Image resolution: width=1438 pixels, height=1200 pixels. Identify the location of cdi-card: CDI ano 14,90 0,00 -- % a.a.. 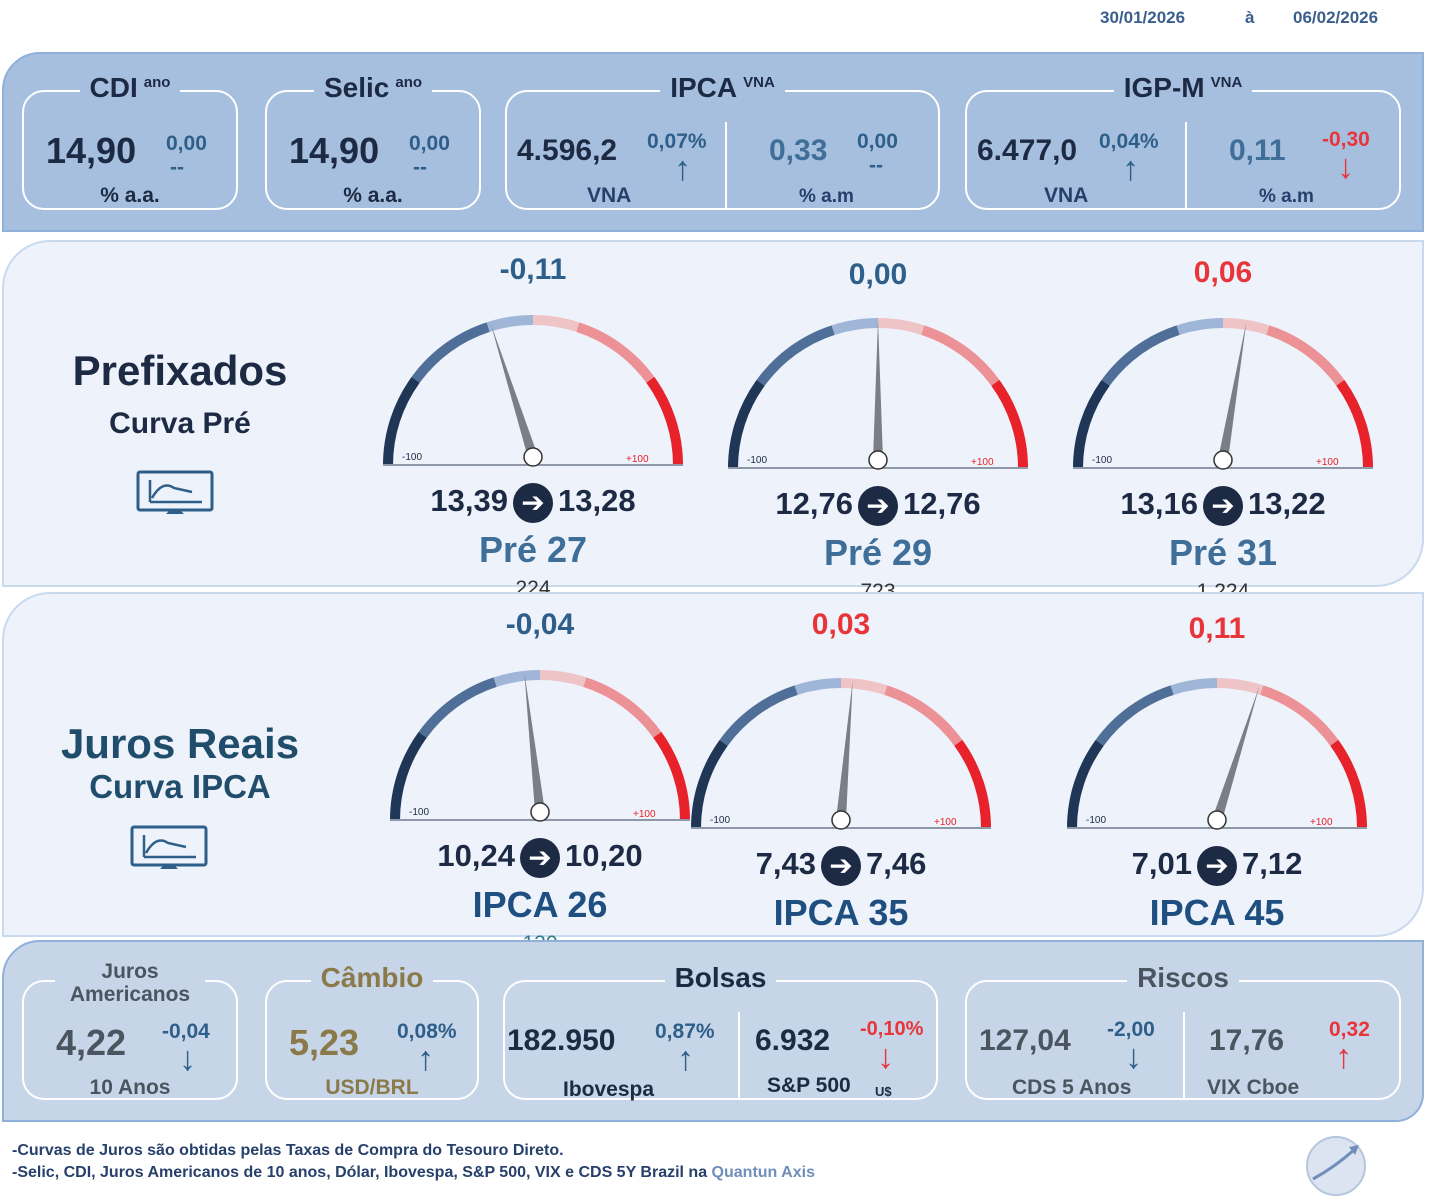
(130, 141).